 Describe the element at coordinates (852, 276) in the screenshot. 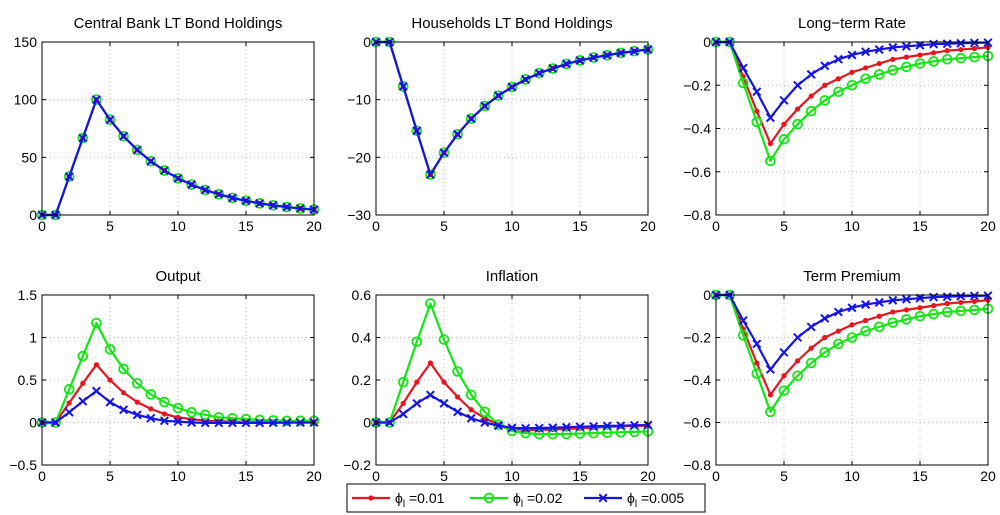

I see `subplot-title: Term Premium` at that location.